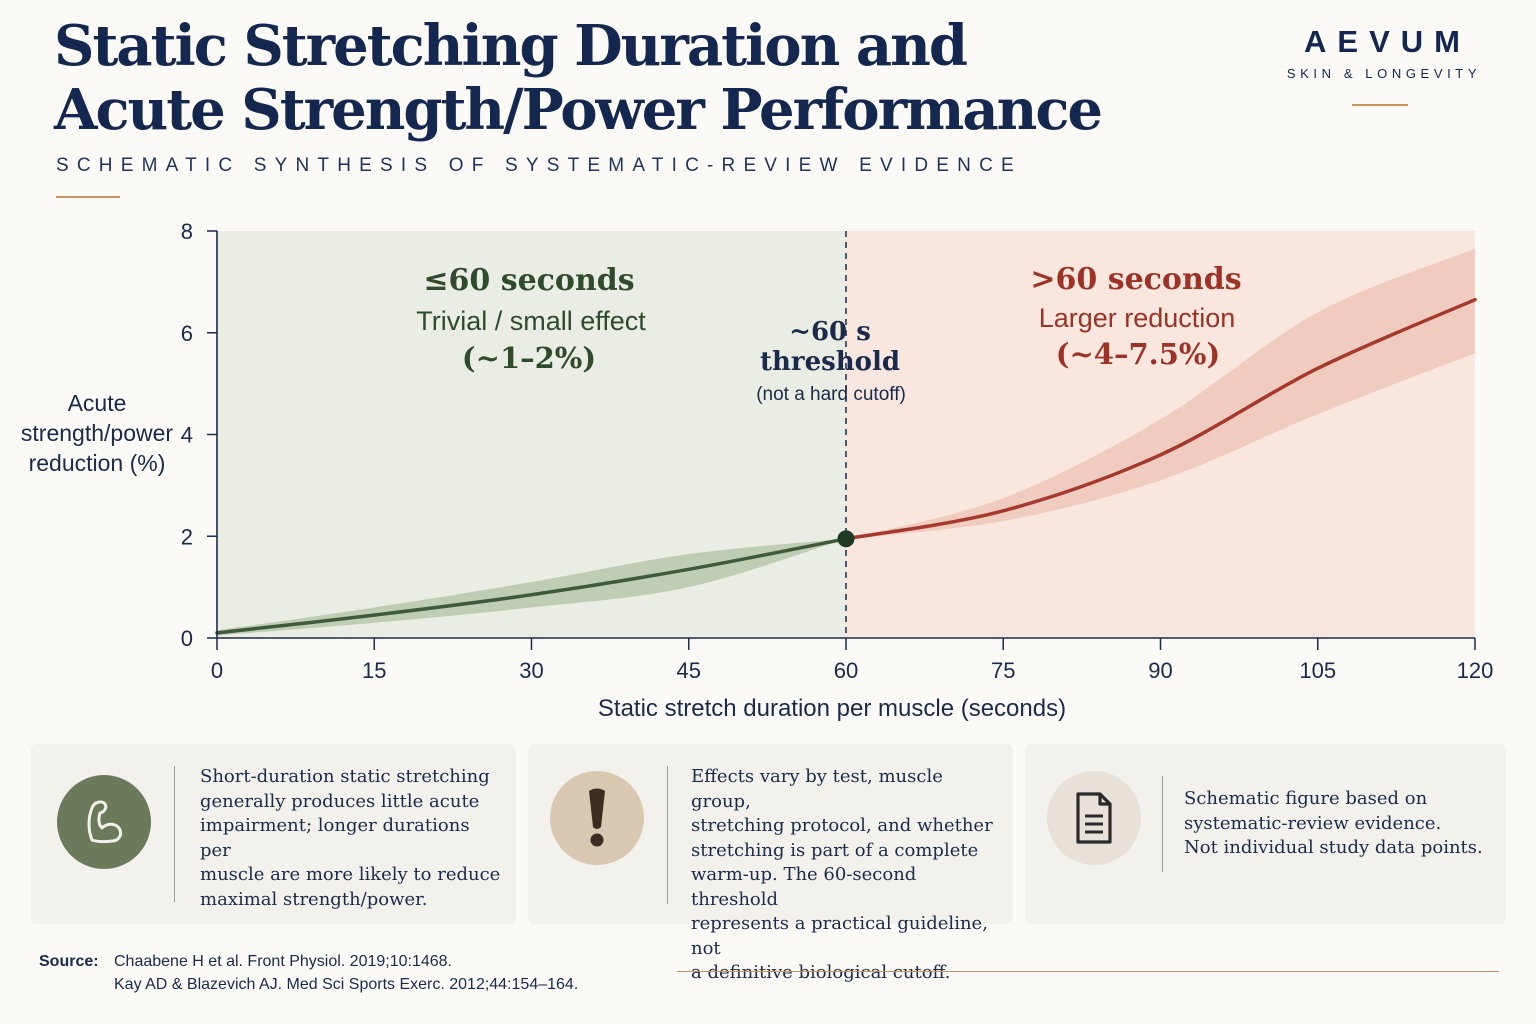 The width and height of the screenshot is (1536, 1024). I want to click on exclamation-icon, so click(597, 818).